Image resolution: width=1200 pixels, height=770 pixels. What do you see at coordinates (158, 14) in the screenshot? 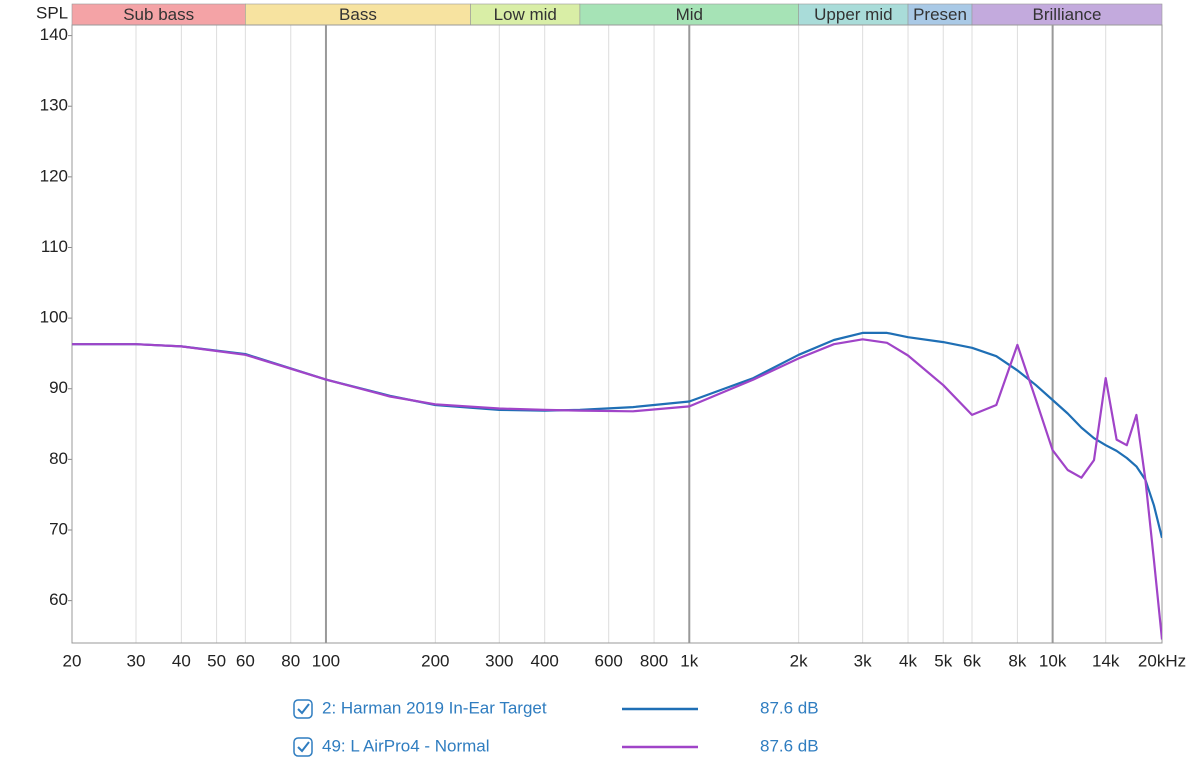
I see `band-label: Sub bass` at bounding box center [158, 14].